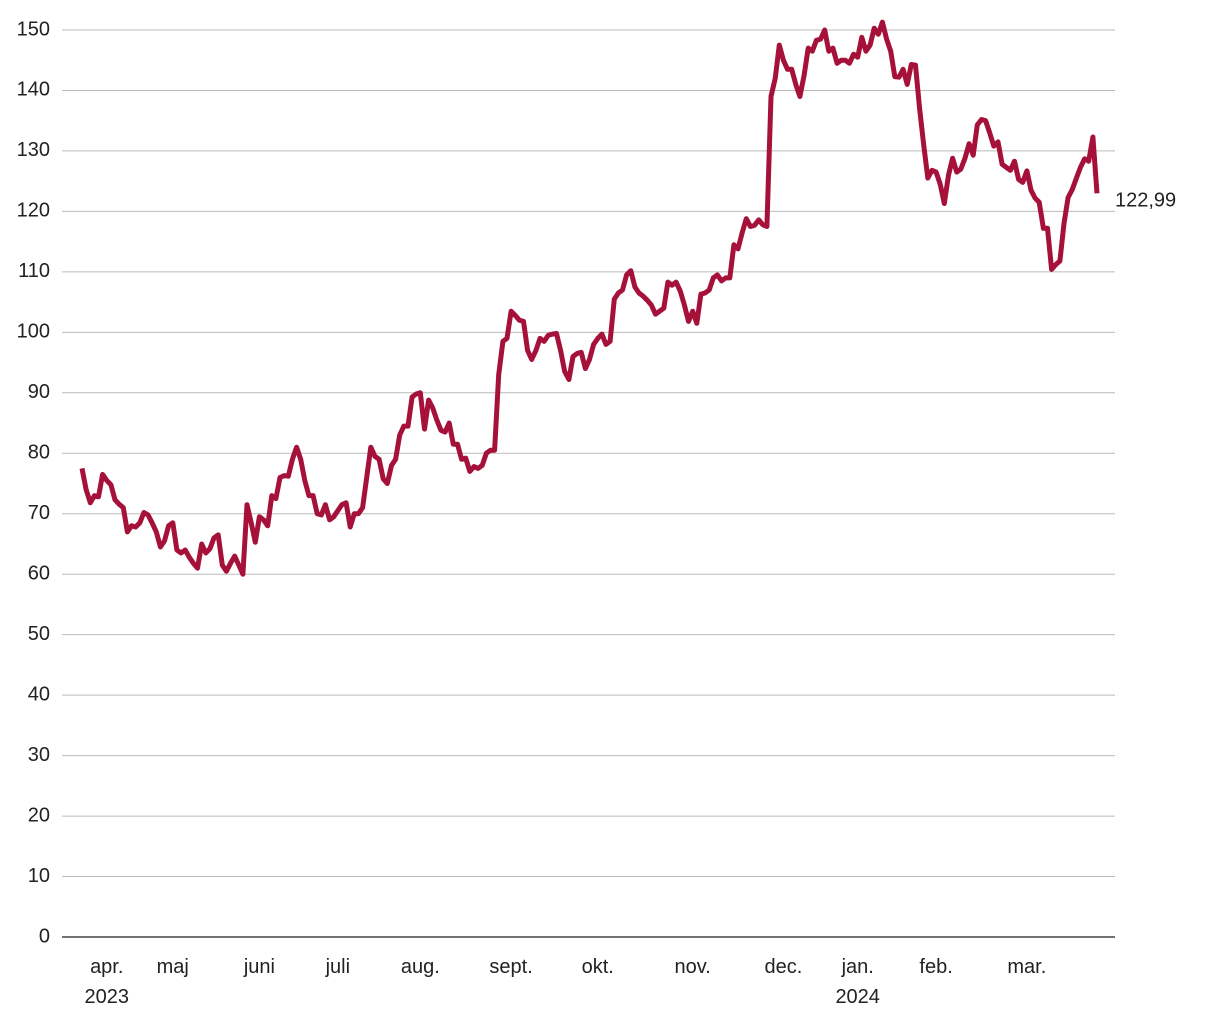  What do you see at coordinates (39, 815) in the screenshot?
I see `y-tick-label: 20` at bounding box center [39, 815].